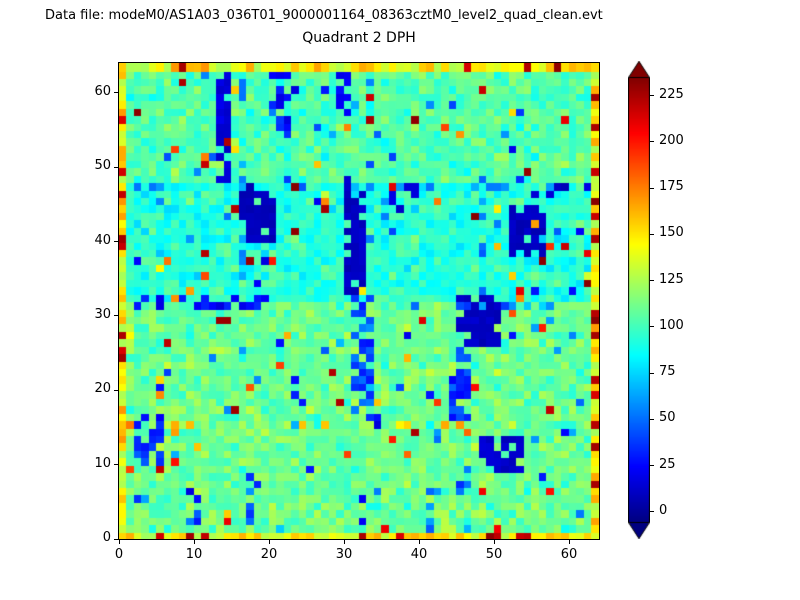 The height and width of the screenshot is (600, 800). I want to click on colorbar-tick-label: 225, so click(671, 94).